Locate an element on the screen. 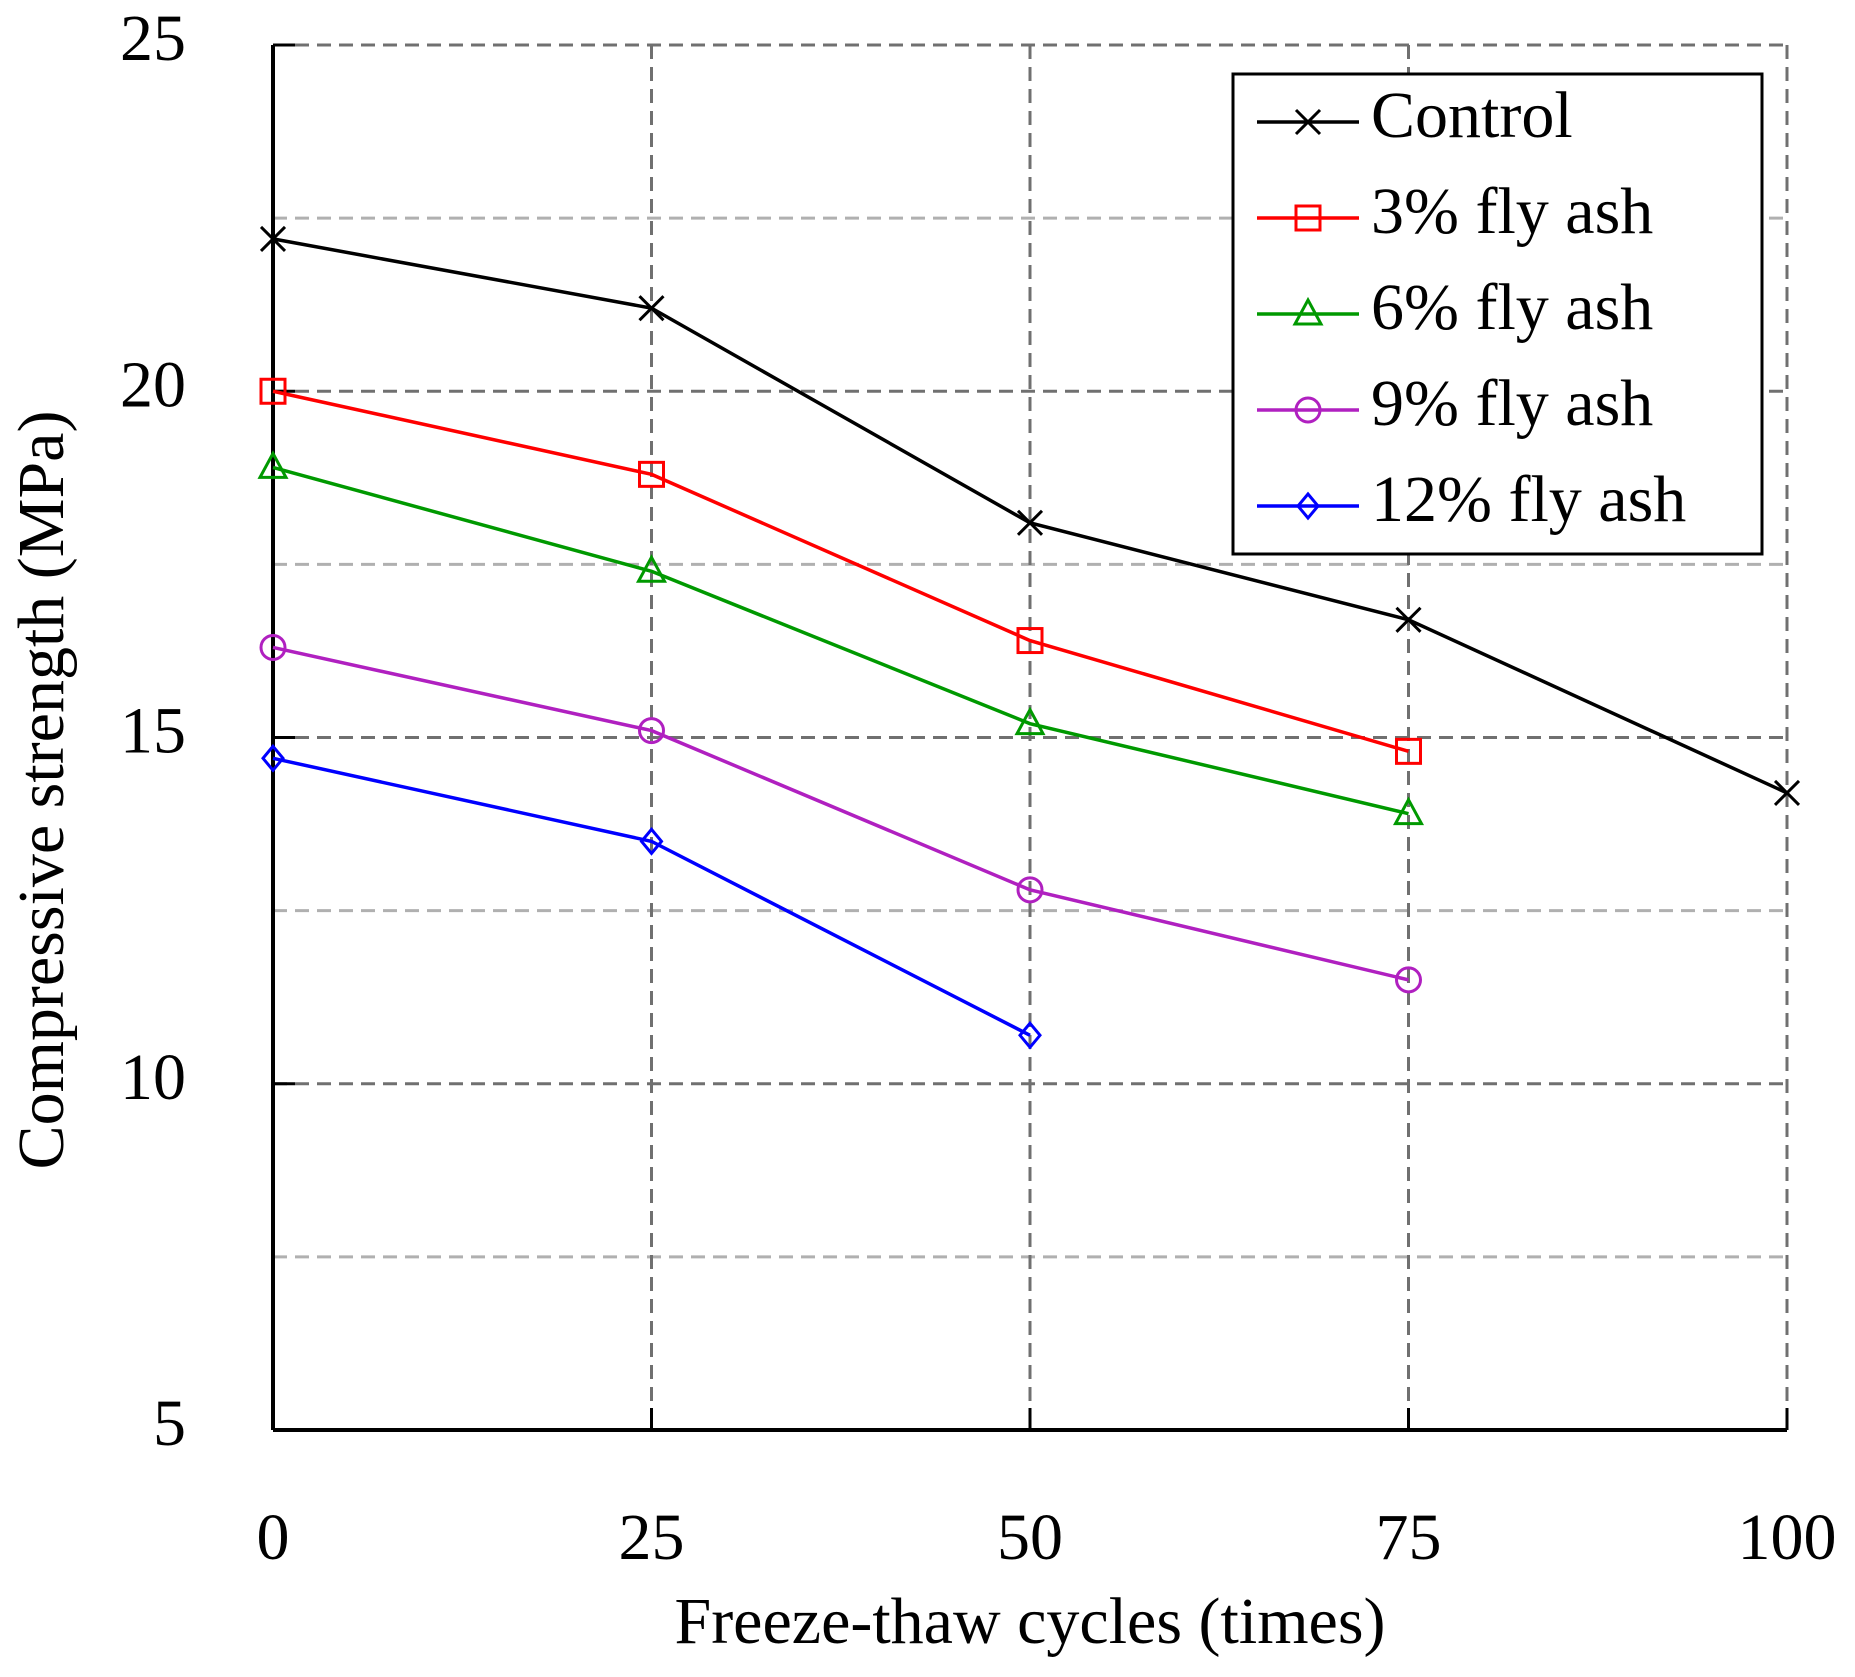  x-tick-label: 75 is located at coordinates (1409, 1537).